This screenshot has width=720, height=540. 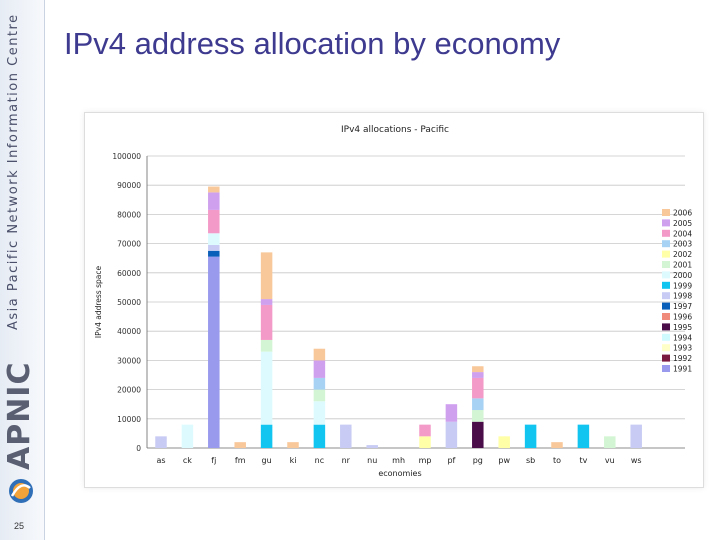 I want to click on y-tick-label: 60000, so click(x=129, y=273).